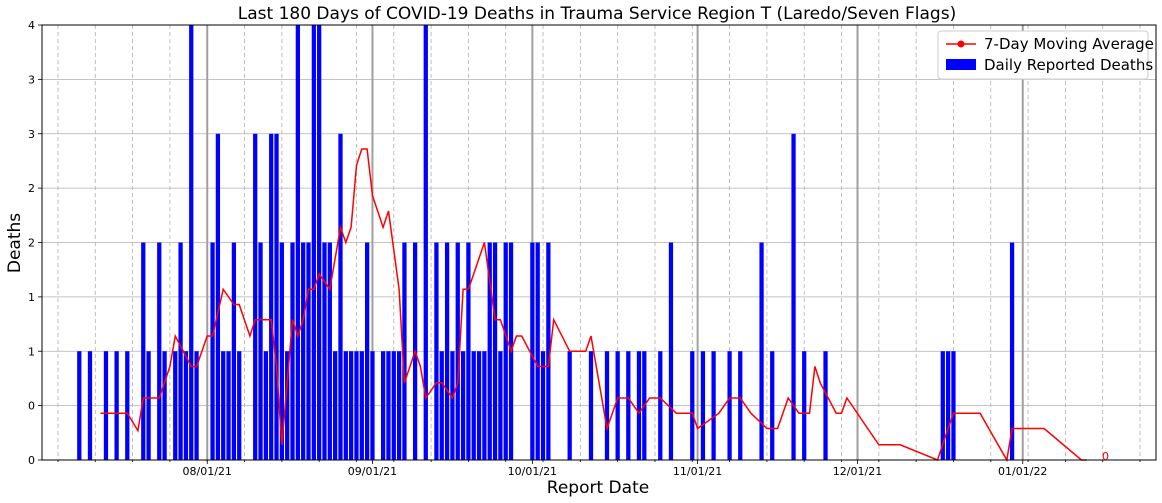 The image size is (1162, 503). I want to click on legend-label-moving-average: 7-Day Moving Average, so click(1069, 44).